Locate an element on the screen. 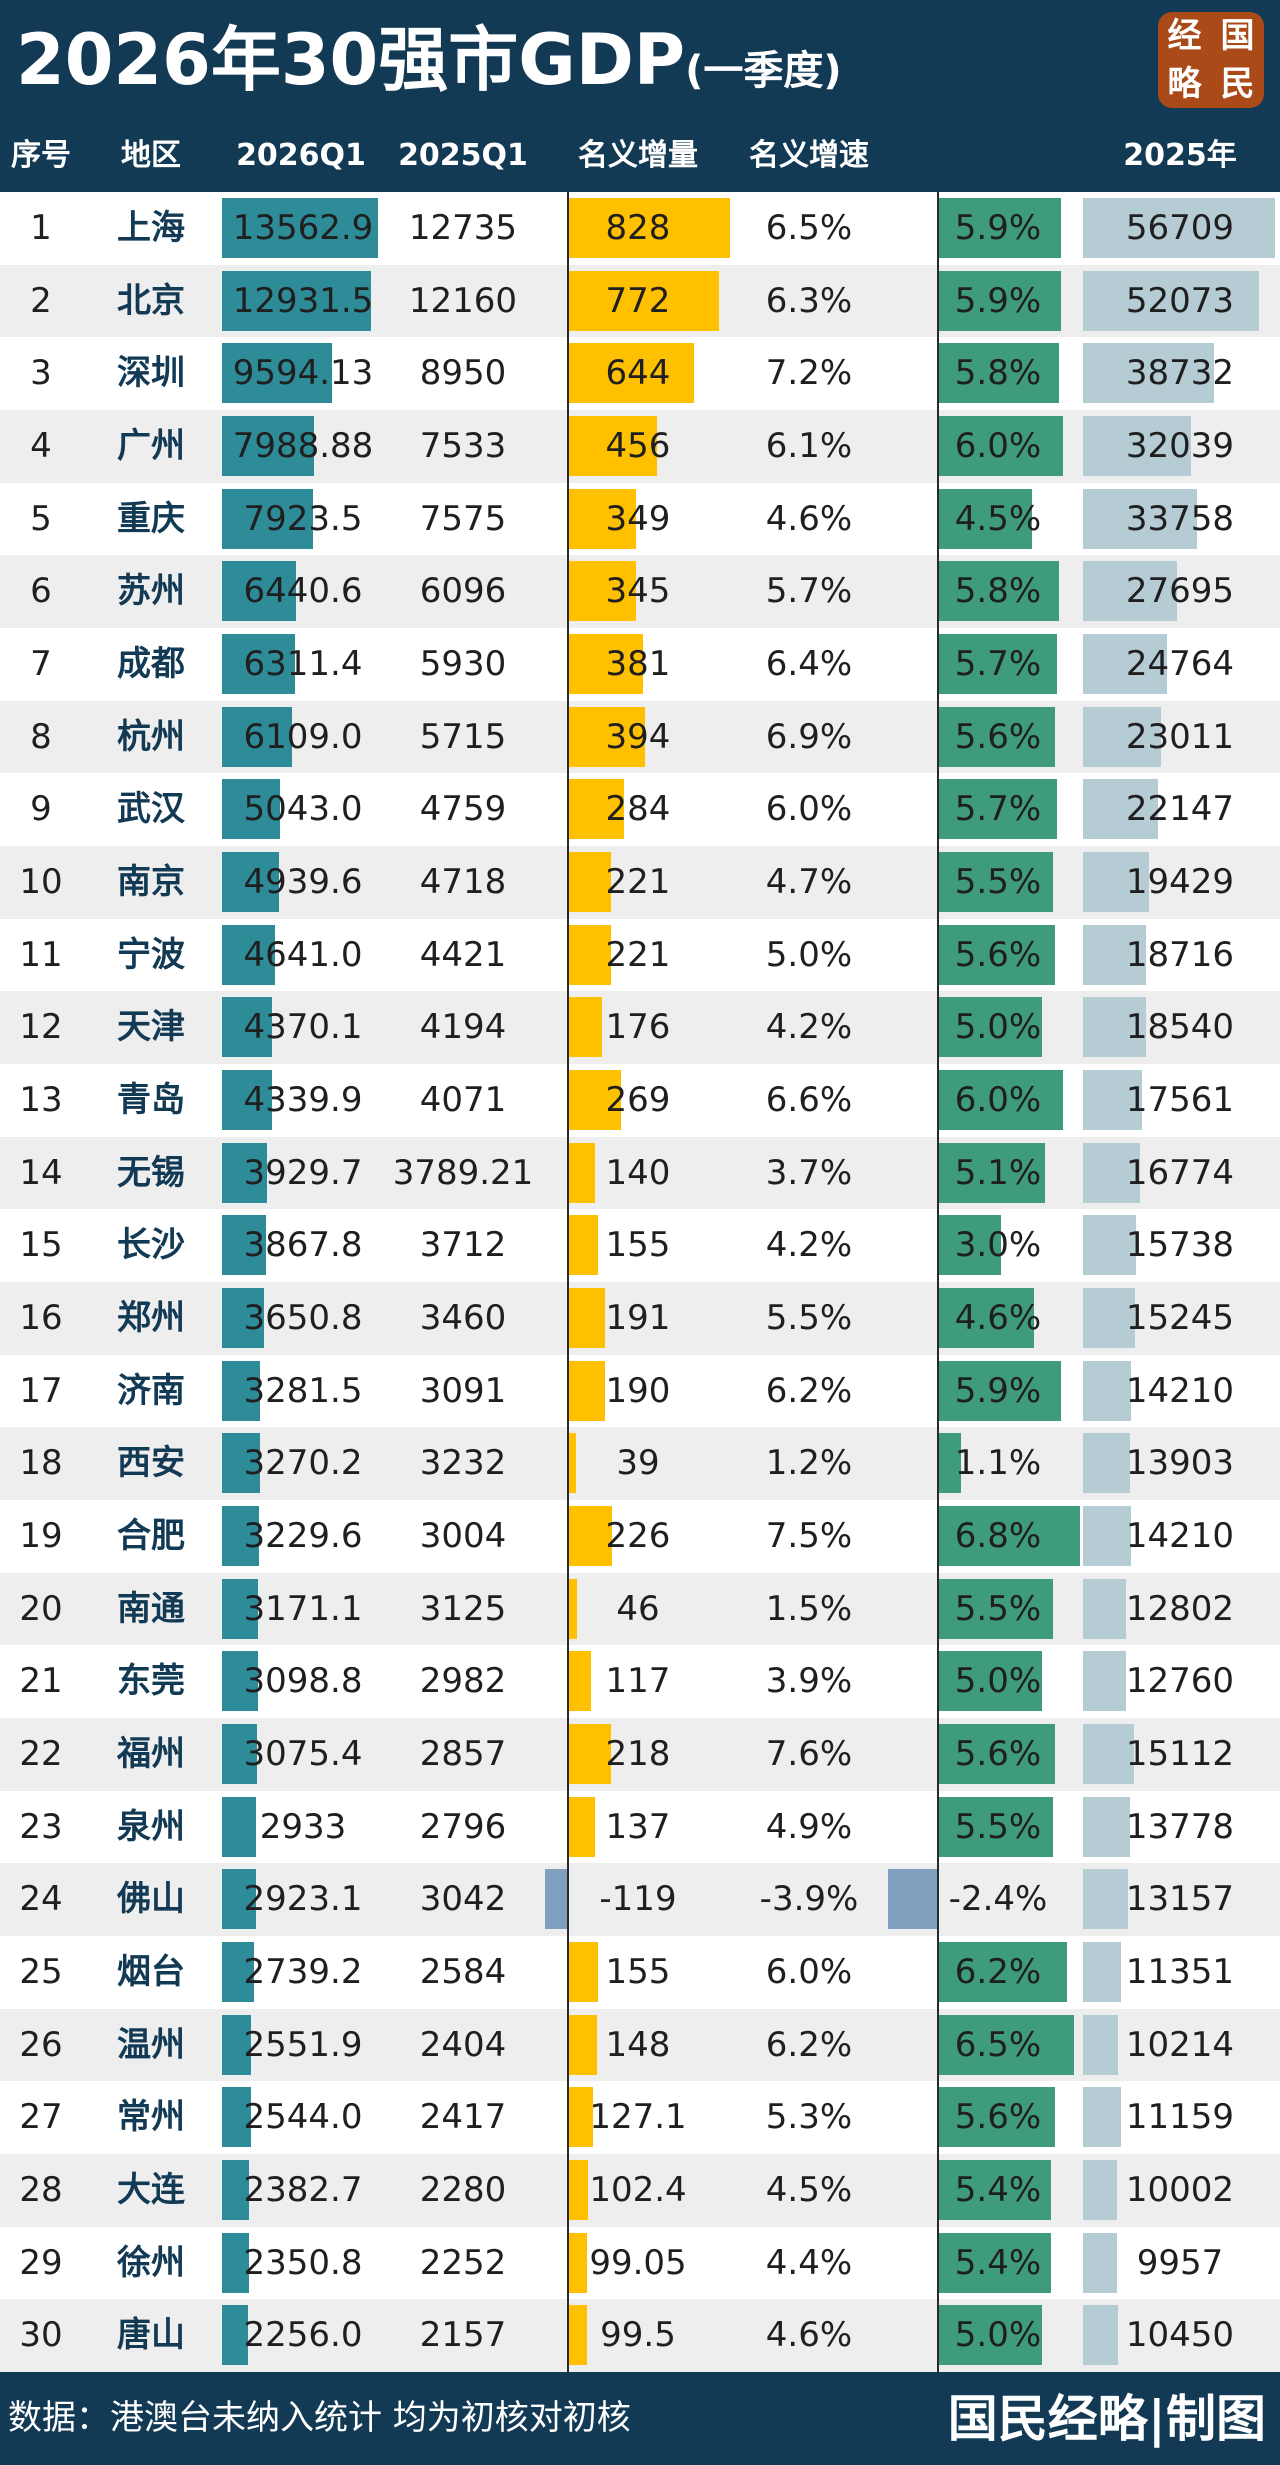 This screenshot has height=2465, width=1280. table-row: 29 徐州 2350.8 2252 99.05 4.4% 5.4% 9957 is located at coordinates (640, 2263).